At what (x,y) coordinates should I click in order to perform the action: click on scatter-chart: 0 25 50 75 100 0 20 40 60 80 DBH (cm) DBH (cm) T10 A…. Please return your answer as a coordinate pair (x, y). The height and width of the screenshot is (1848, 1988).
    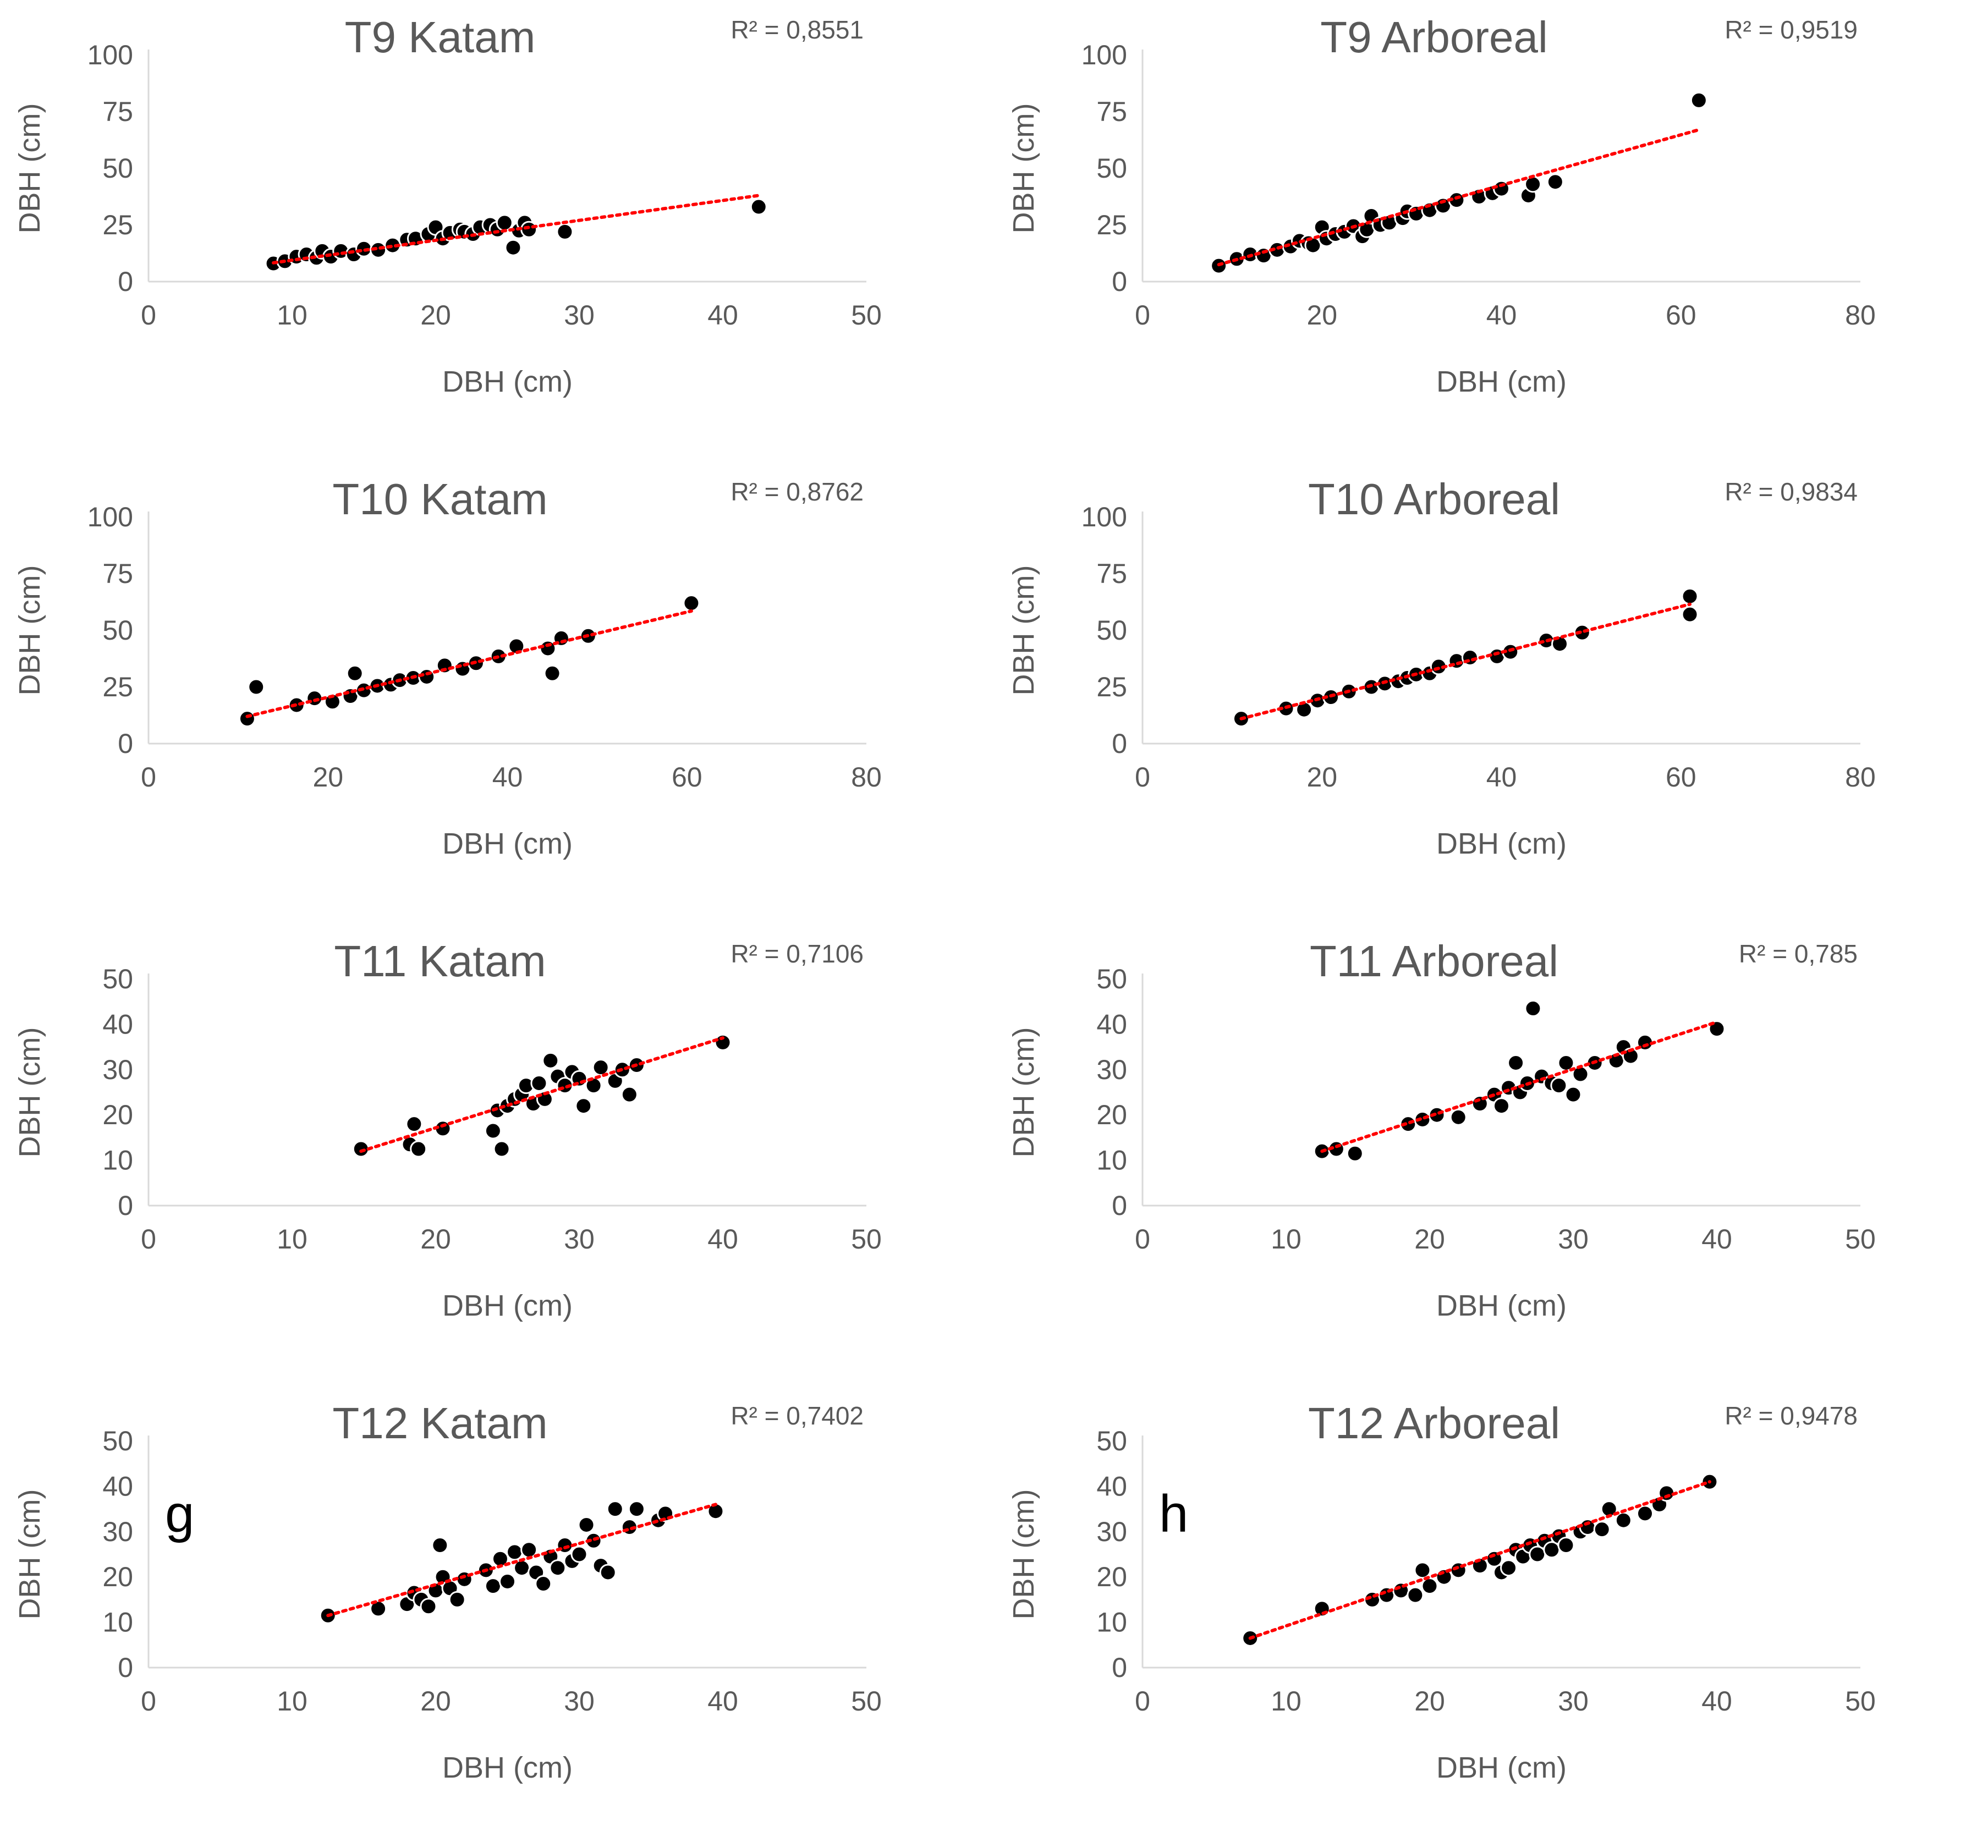
    Looking at the image, I should click on (1442, 667).